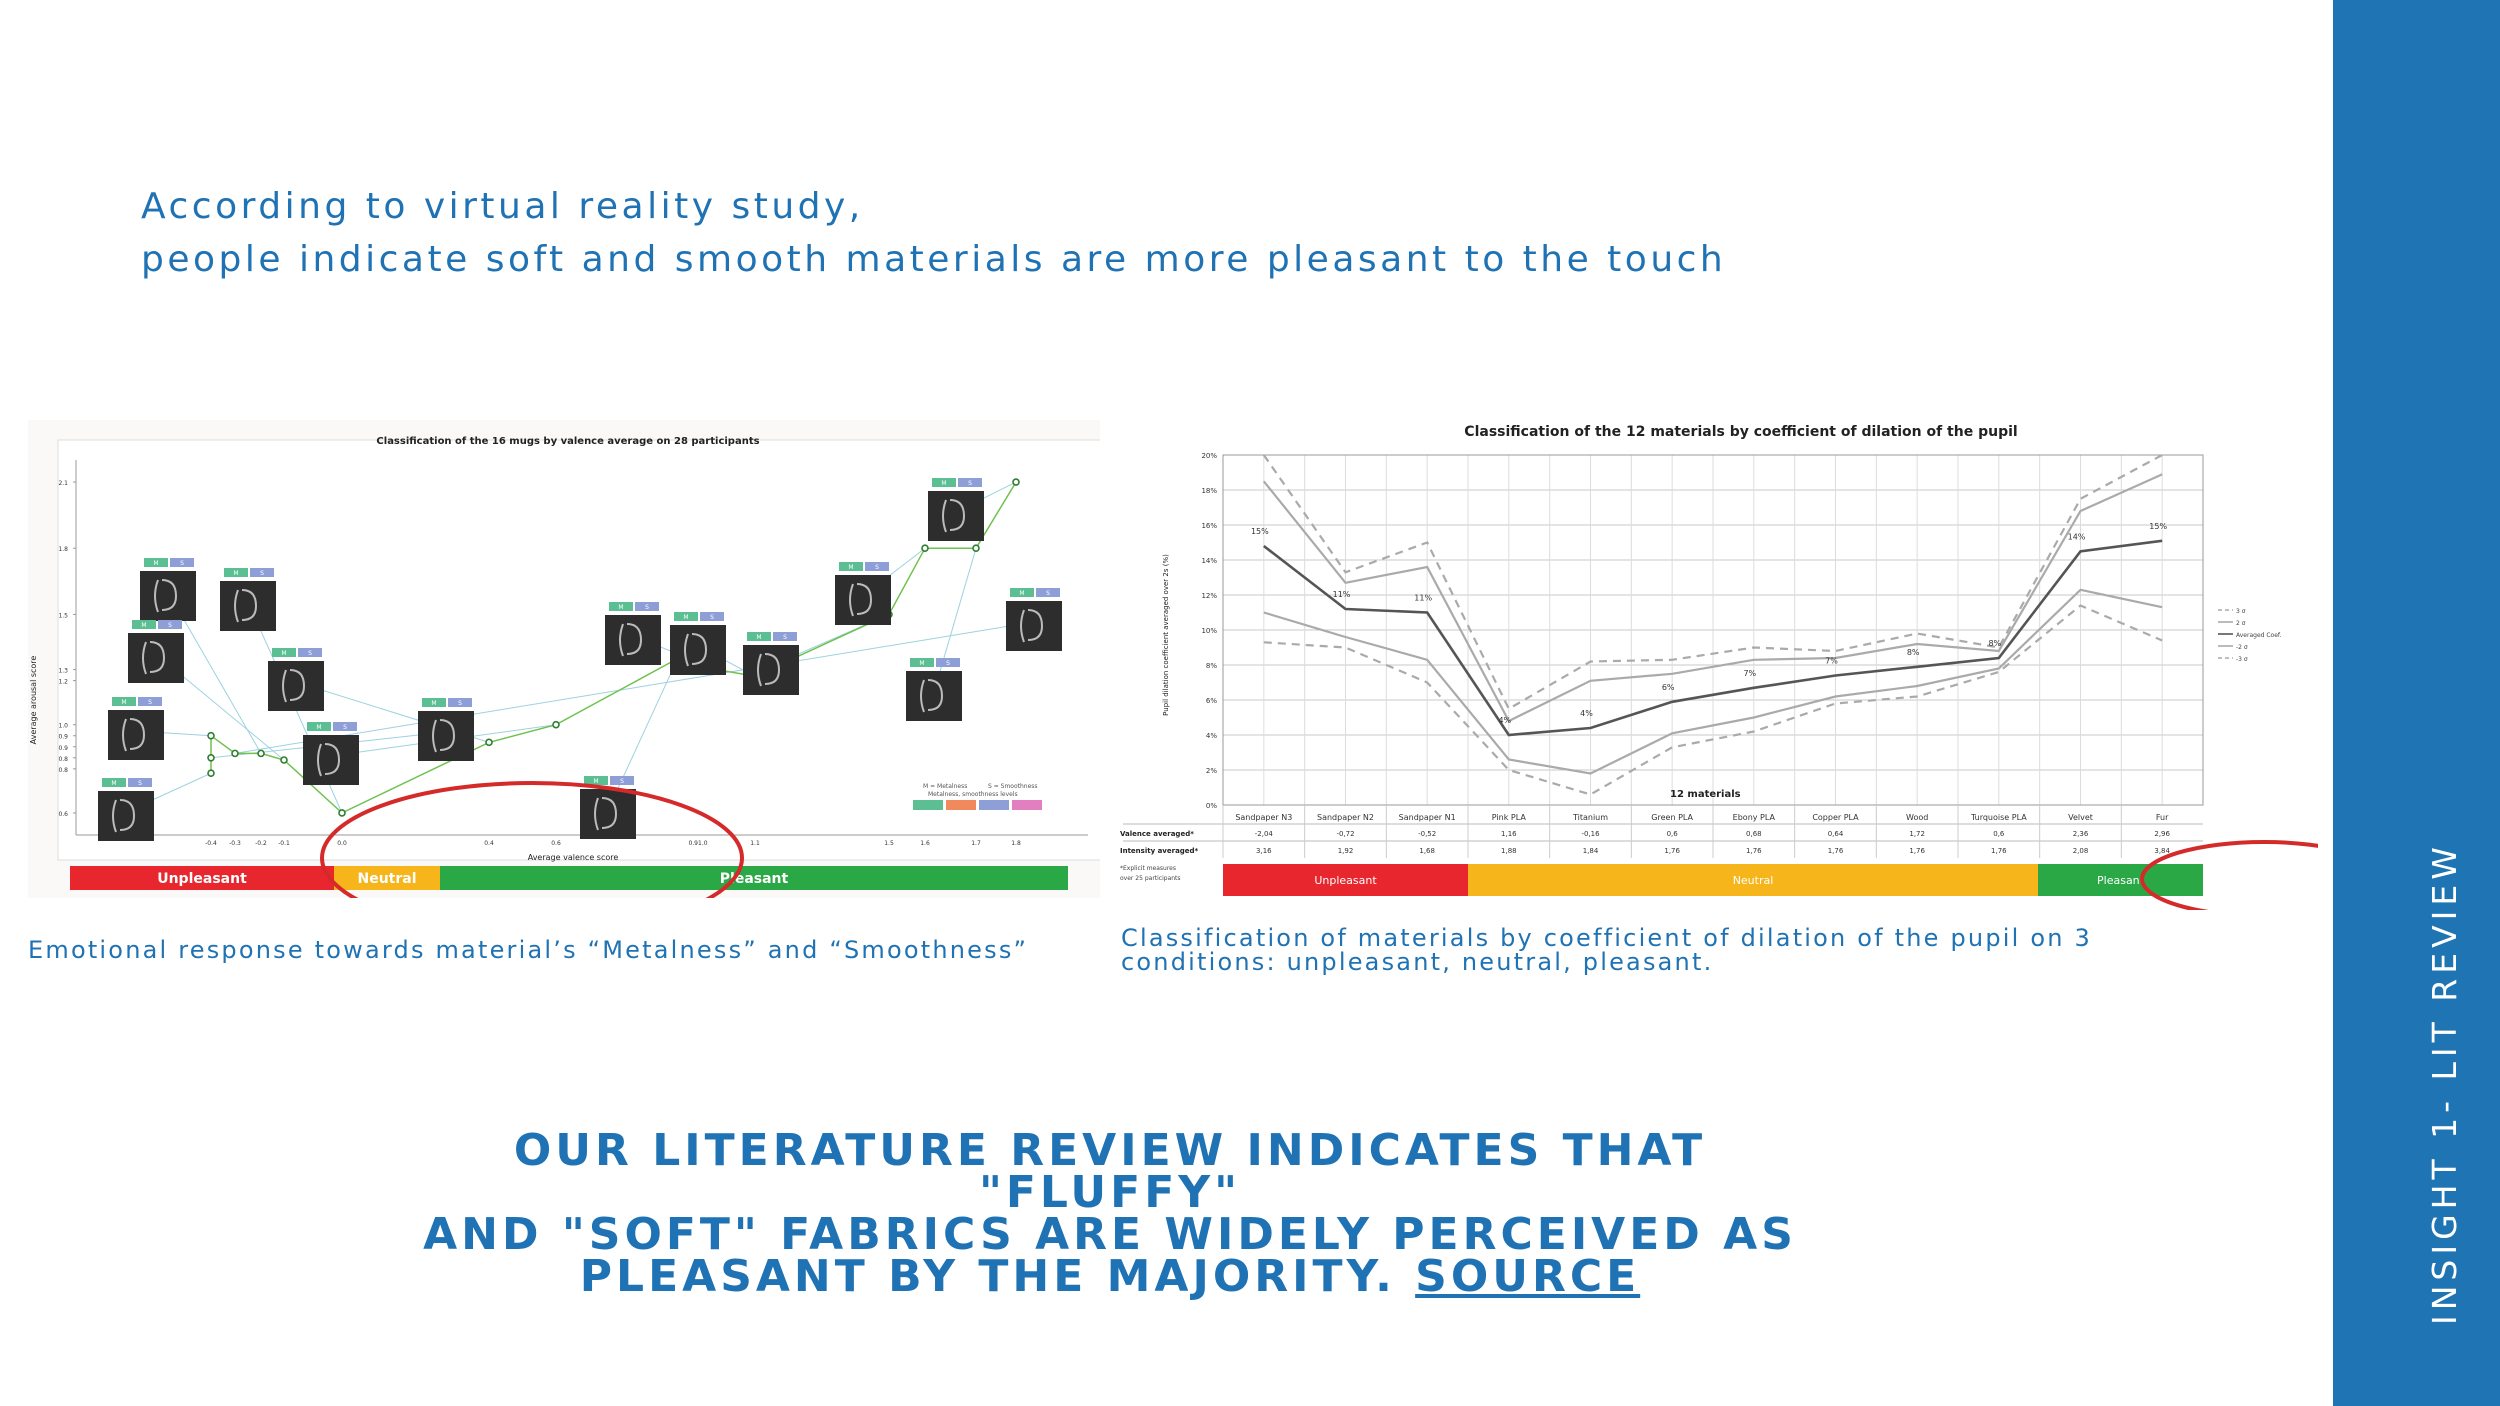 The width and height of the screenshot is (2500, 1406). I want to click on x-axis-label: Average valence score, so click(573, 857).